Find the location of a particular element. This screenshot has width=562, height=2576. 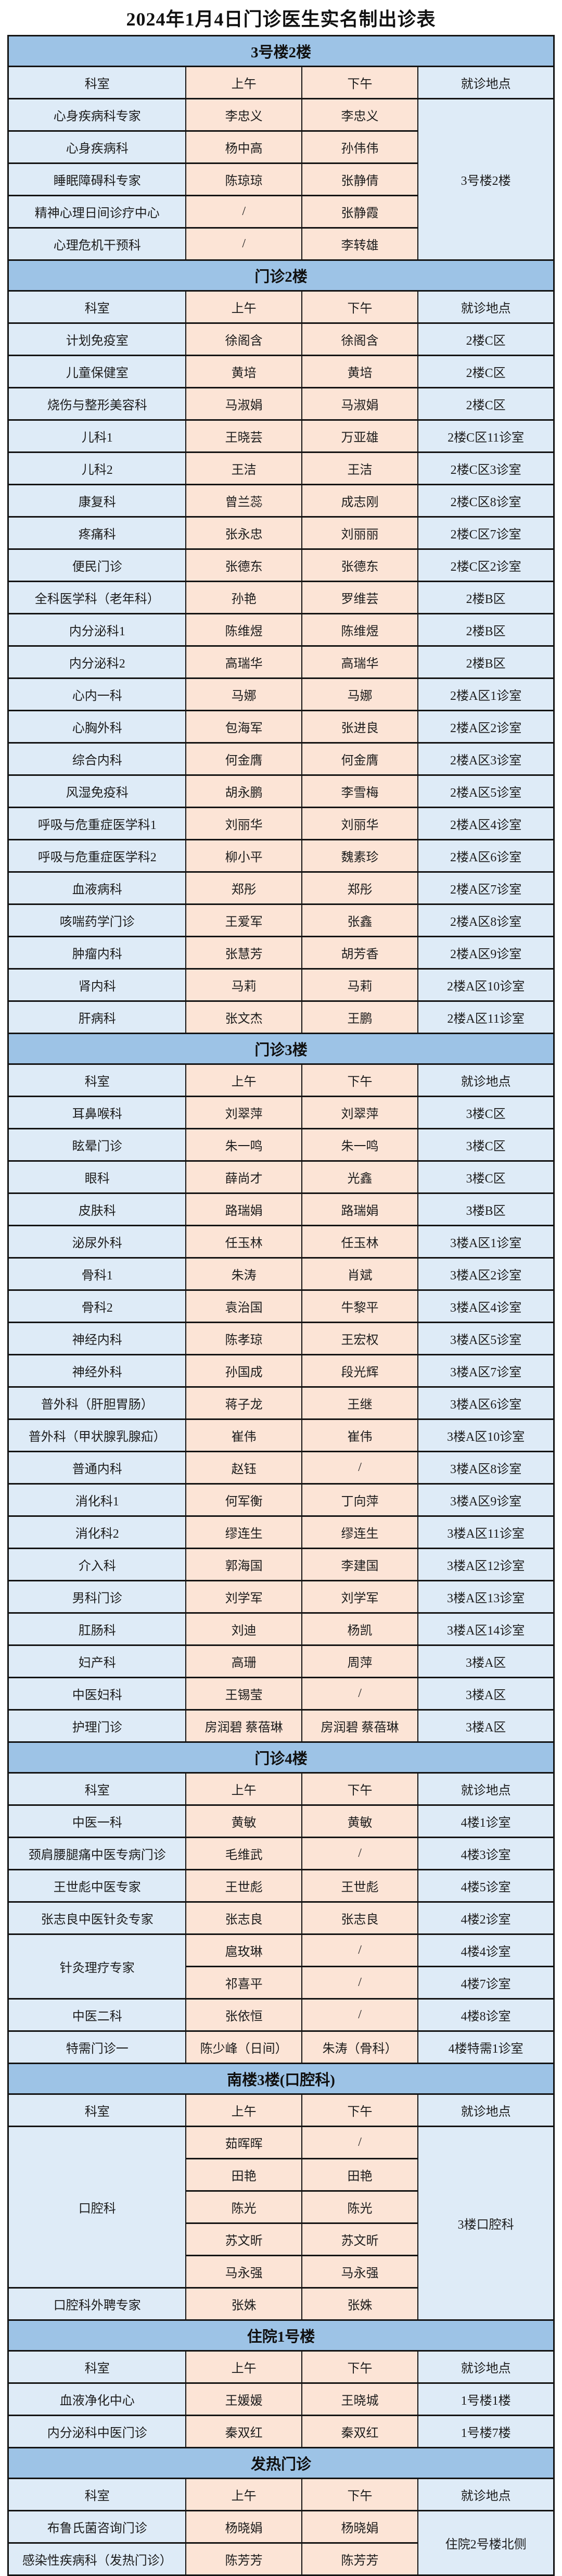

dept-cell: 介入科 is located at coordinates (97, 1565).